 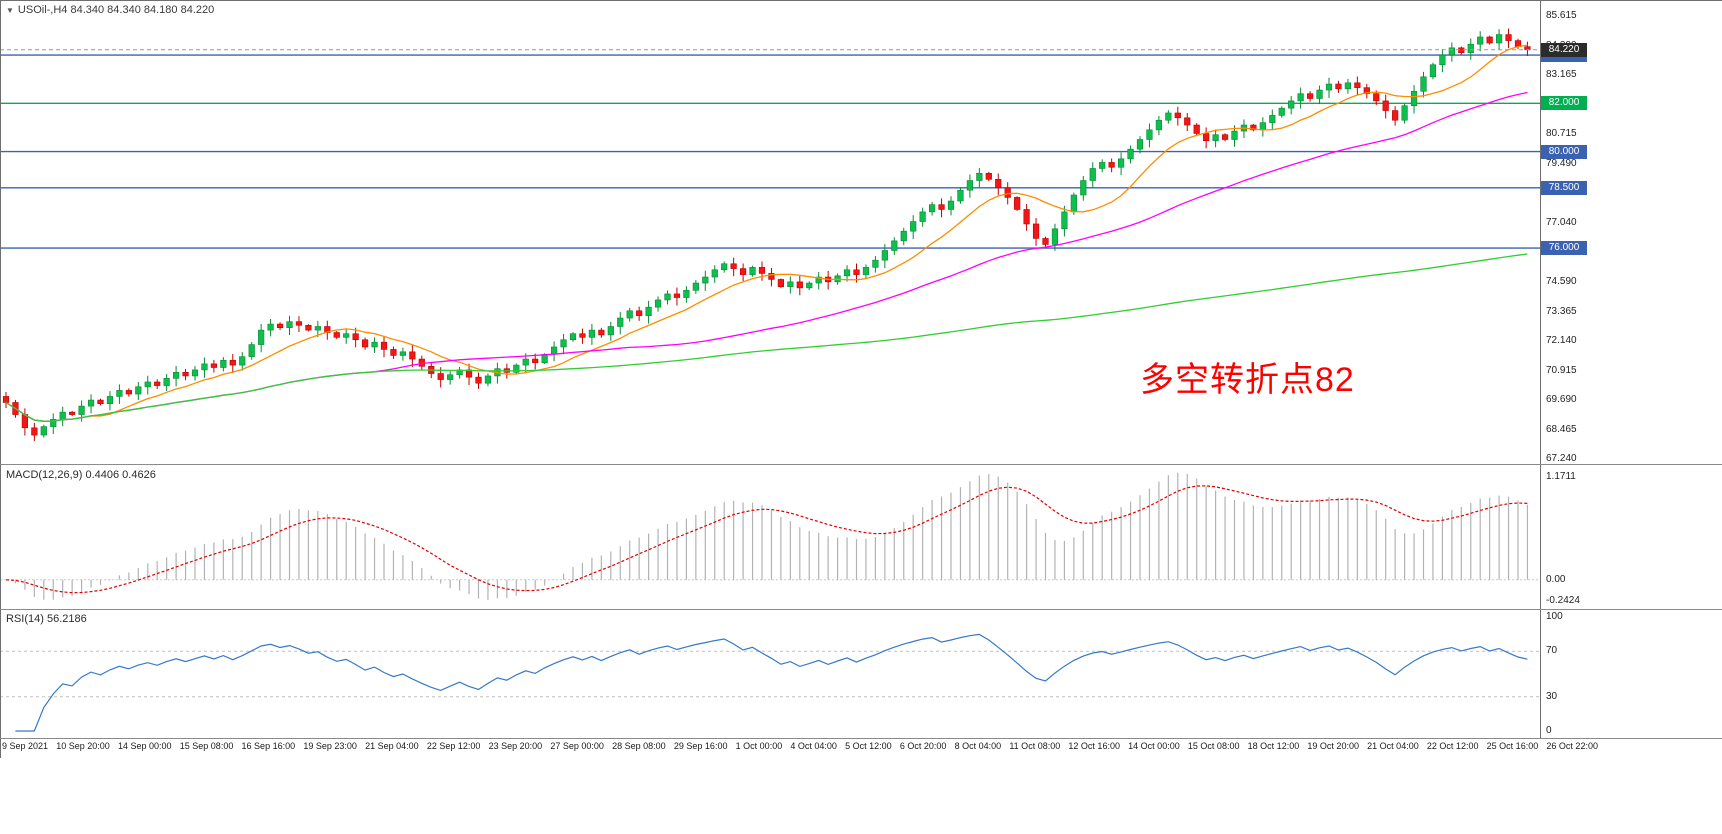 I want to click on rsi-line, so click(x=771, y=682).